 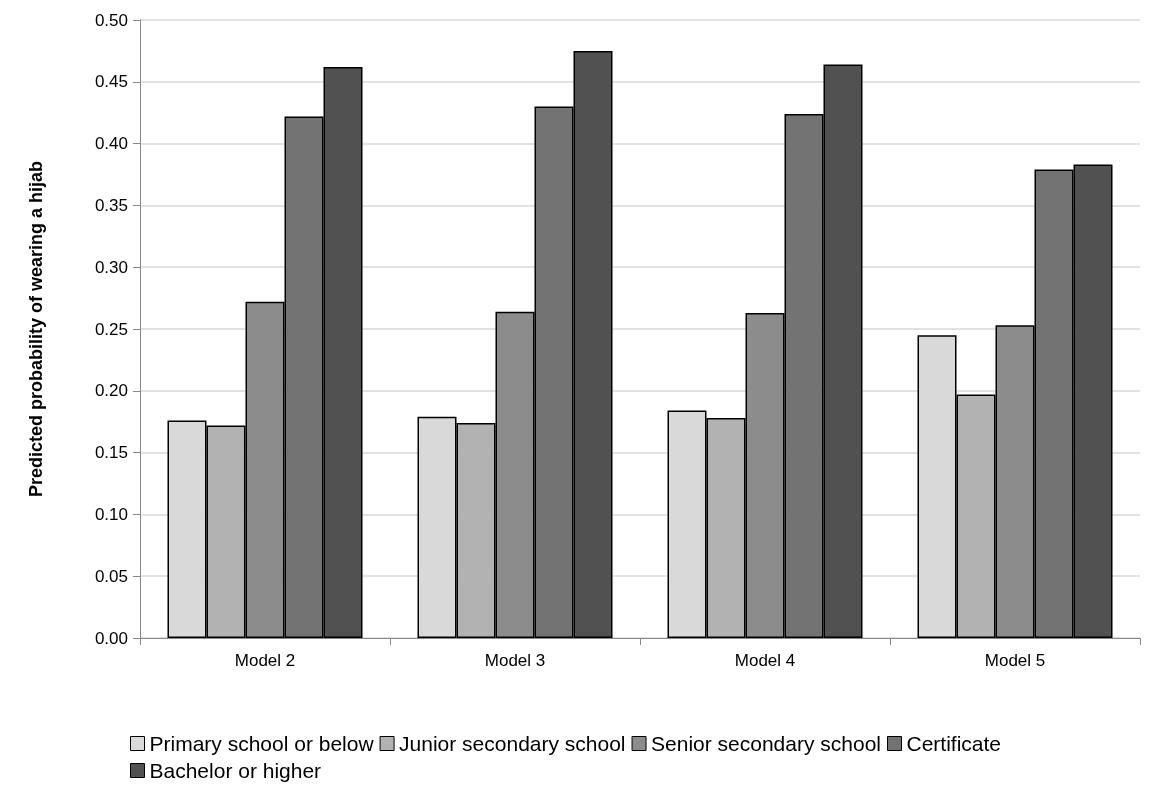 I want to click on y-tick-label: 0.35, so click(x=111, y=205).